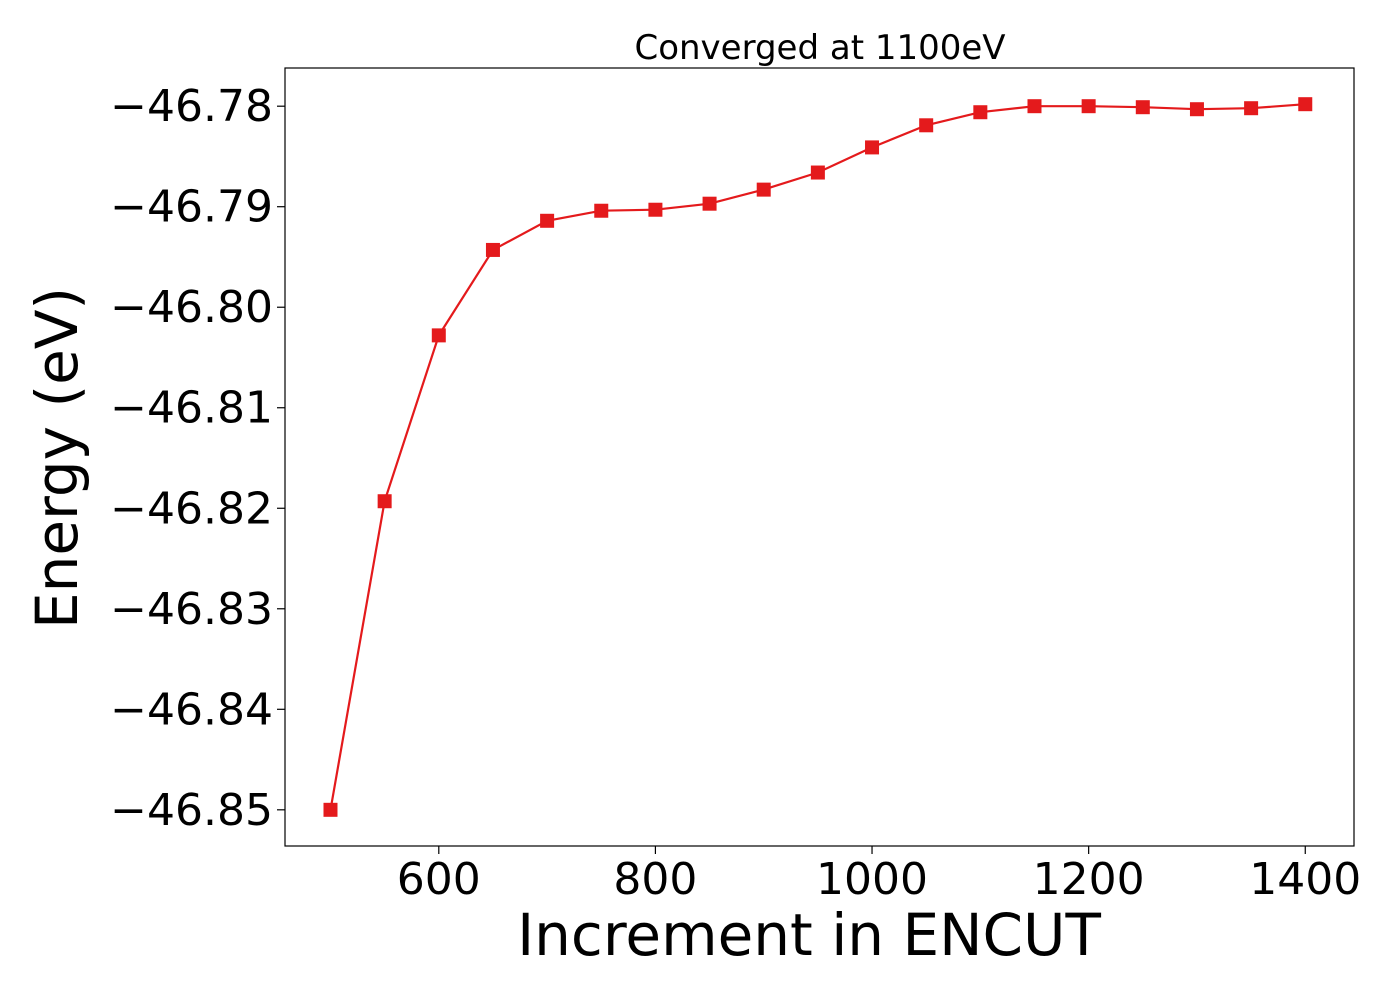  What do you see at coordinates (57, 458) in the screenshot?
I see `y-axis-label: Energy (eV)` at bounding box center [57, 458].